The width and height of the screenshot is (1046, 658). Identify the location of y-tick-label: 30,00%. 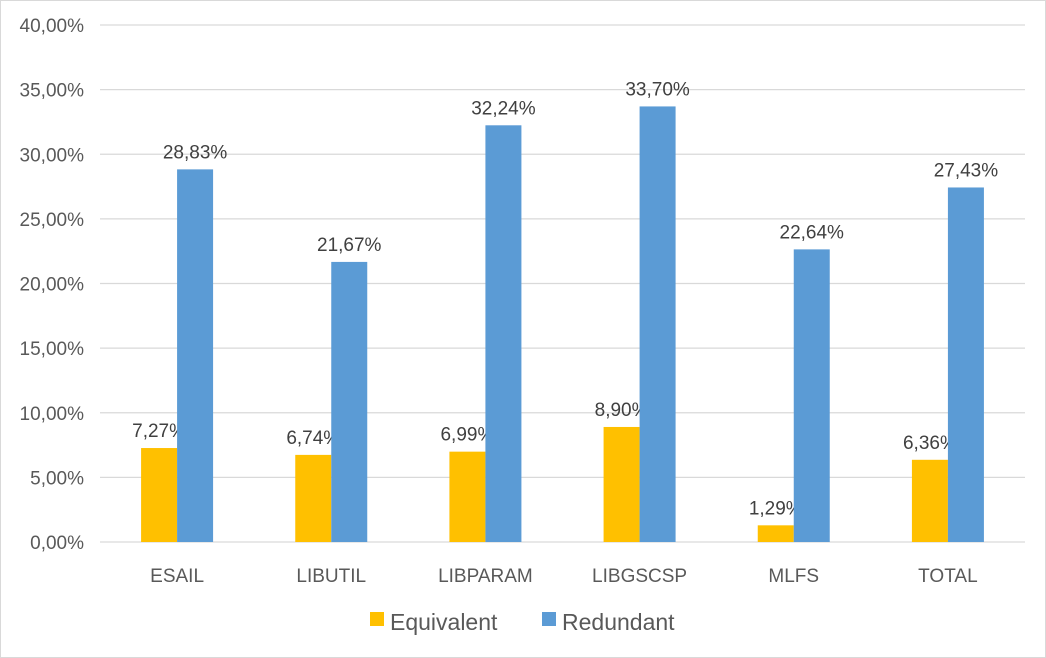
(52, 155).